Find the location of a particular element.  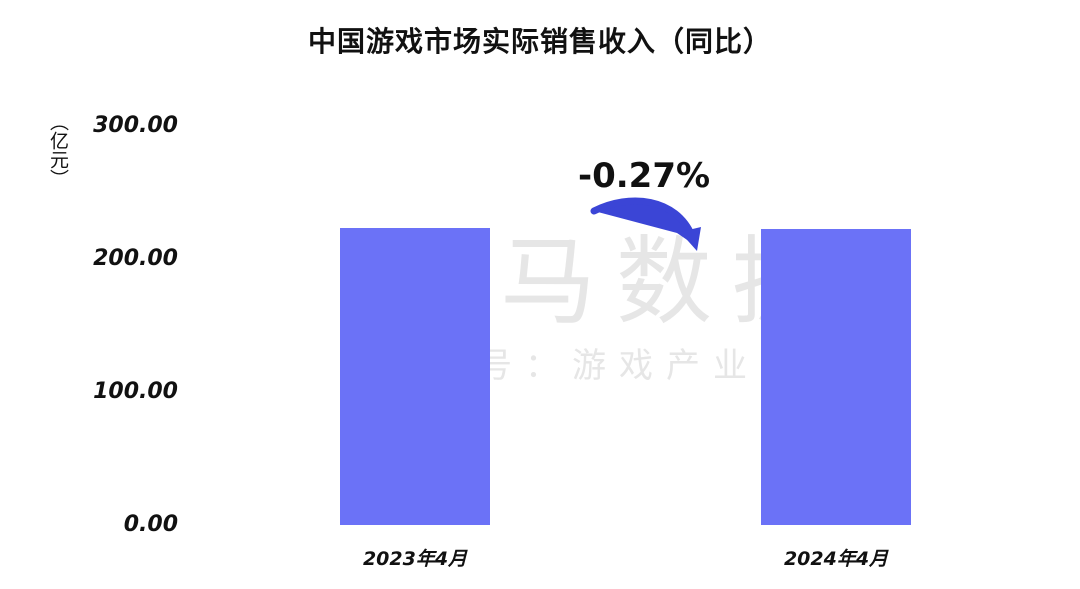

y-axis-unit-label: （亿元） is located at coordinates (58, 150).